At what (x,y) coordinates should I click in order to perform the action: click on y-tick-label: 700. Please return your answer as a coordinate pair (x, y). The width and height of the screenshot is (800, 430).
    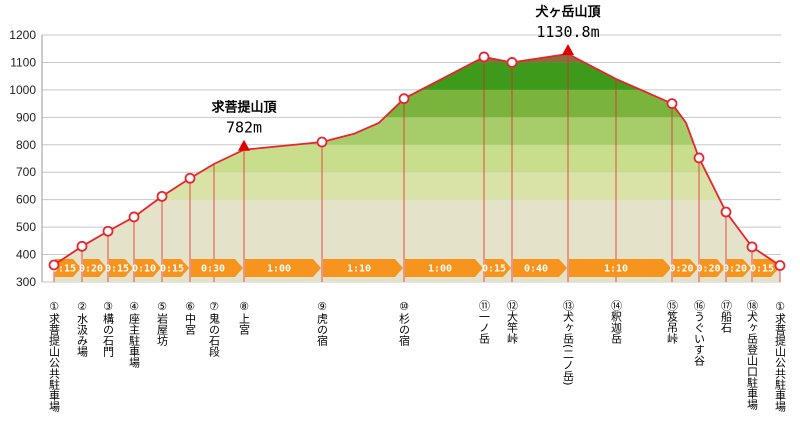
    Looking at the image, I should click on (26, 172).